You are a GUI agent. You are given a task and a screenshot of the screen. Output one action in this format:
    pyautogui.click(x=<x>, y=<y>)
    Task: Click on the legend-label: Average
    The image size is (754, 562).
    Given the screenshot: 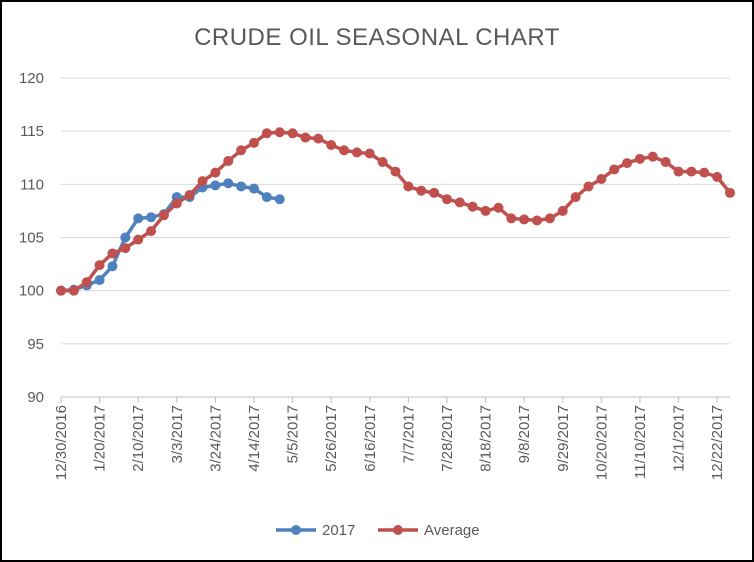 What is the action you would take?
    pyautogui.click(x=452, y=530)
    